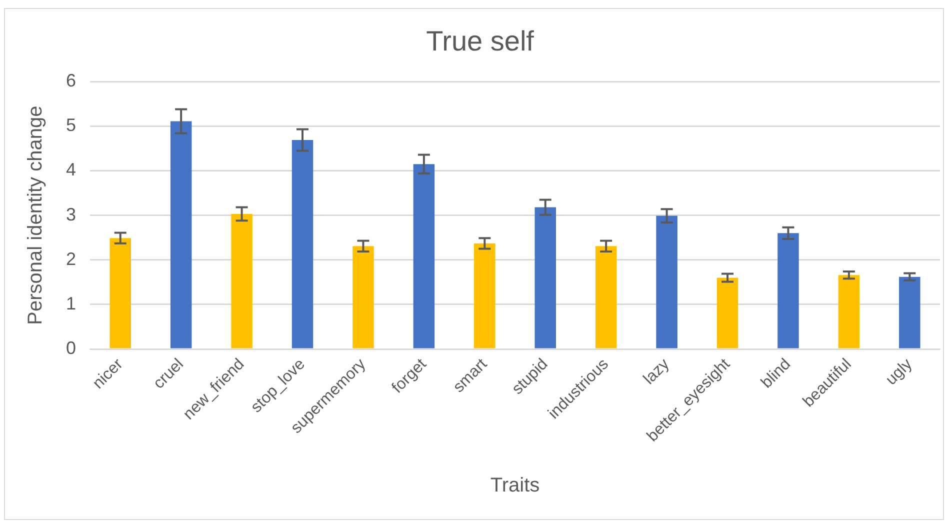 The height and width of the screenshot is (524, 952). Describe the element at coordinates (71, 348) in the screenshot. I see `y-tick-label: 0` at that location.